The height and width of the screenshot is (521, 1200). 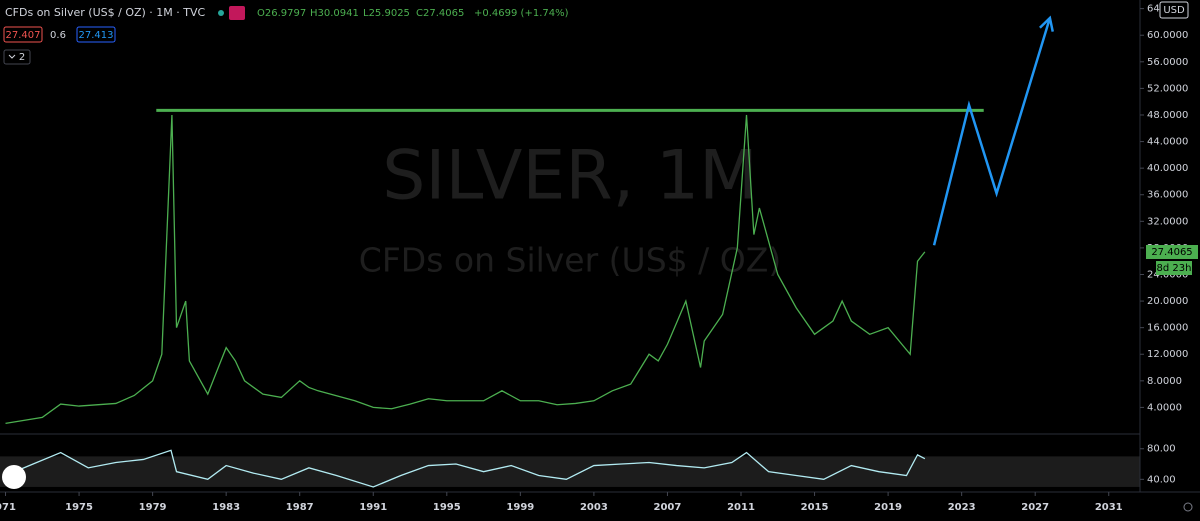 I want to click on x-tick-label: 1995, so click(x=447, y=507).